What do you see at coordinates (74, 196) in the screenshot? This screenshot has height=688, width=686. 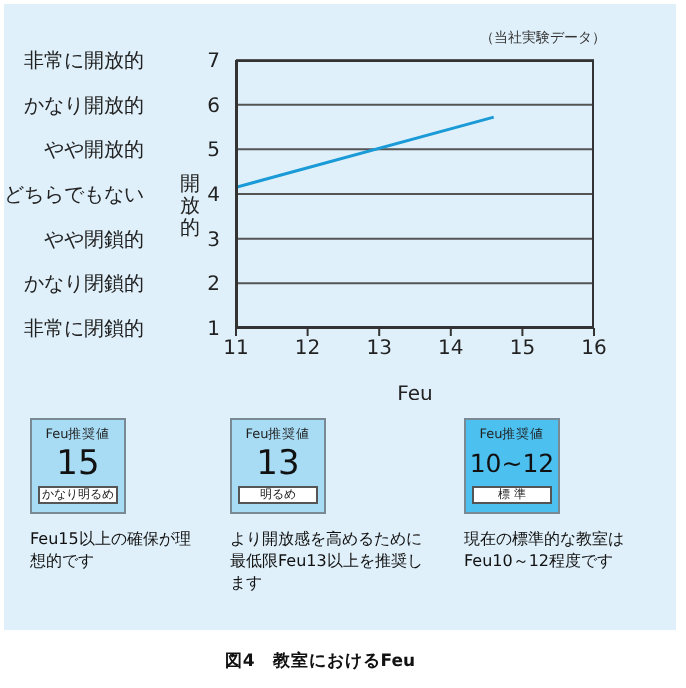 I see `category-label: どちらでもない` at bounding box center [74, 196].